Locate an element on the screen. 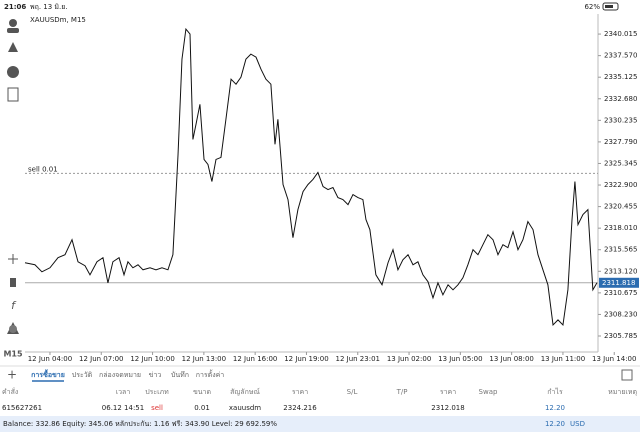 This screenshot has width=640, height=447. tab: กล่องจดหมาย is located at coordinates (120, 375).